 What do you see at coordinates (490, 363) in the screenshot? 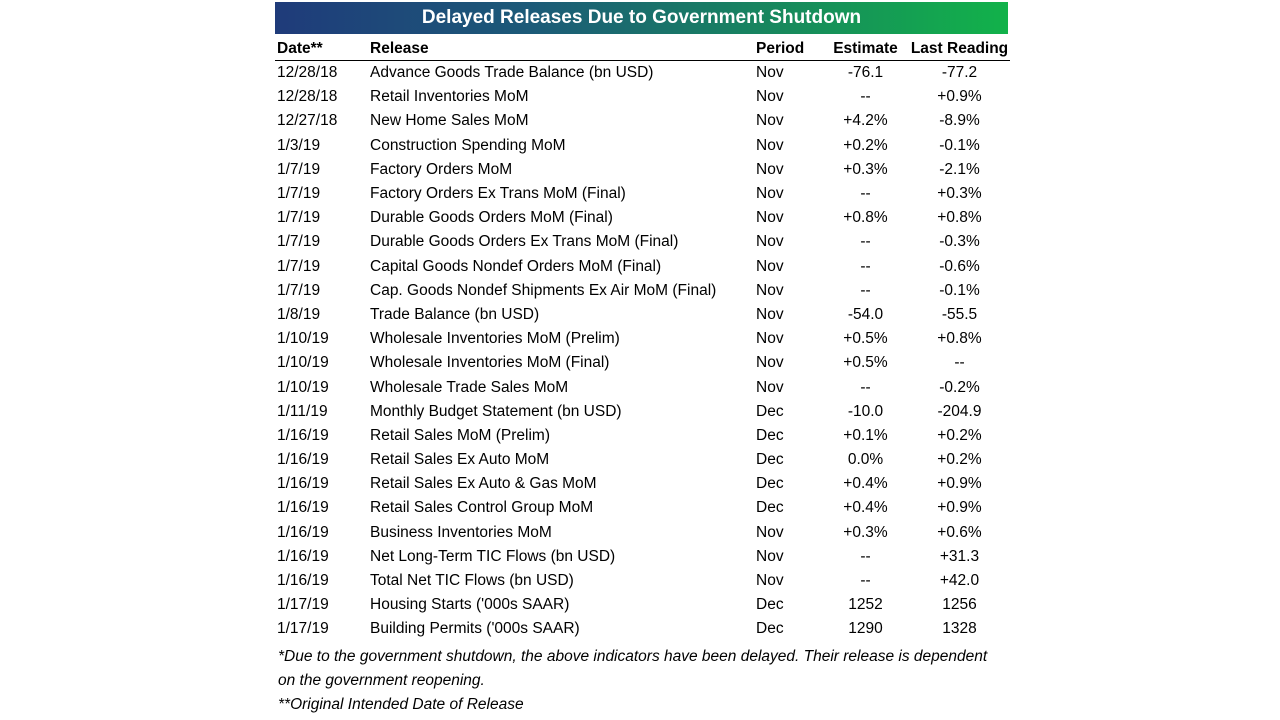
I see `cell-release: Wholesale Inventories MoM (Final)` at bounding box center [490, 363].